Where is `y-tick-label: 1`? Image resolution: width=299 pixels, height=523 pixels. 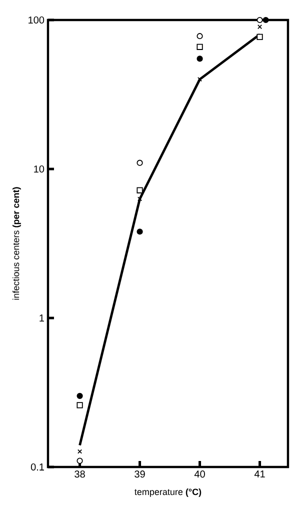
y-tick-label: 1 is located at coordinates (42, 318).